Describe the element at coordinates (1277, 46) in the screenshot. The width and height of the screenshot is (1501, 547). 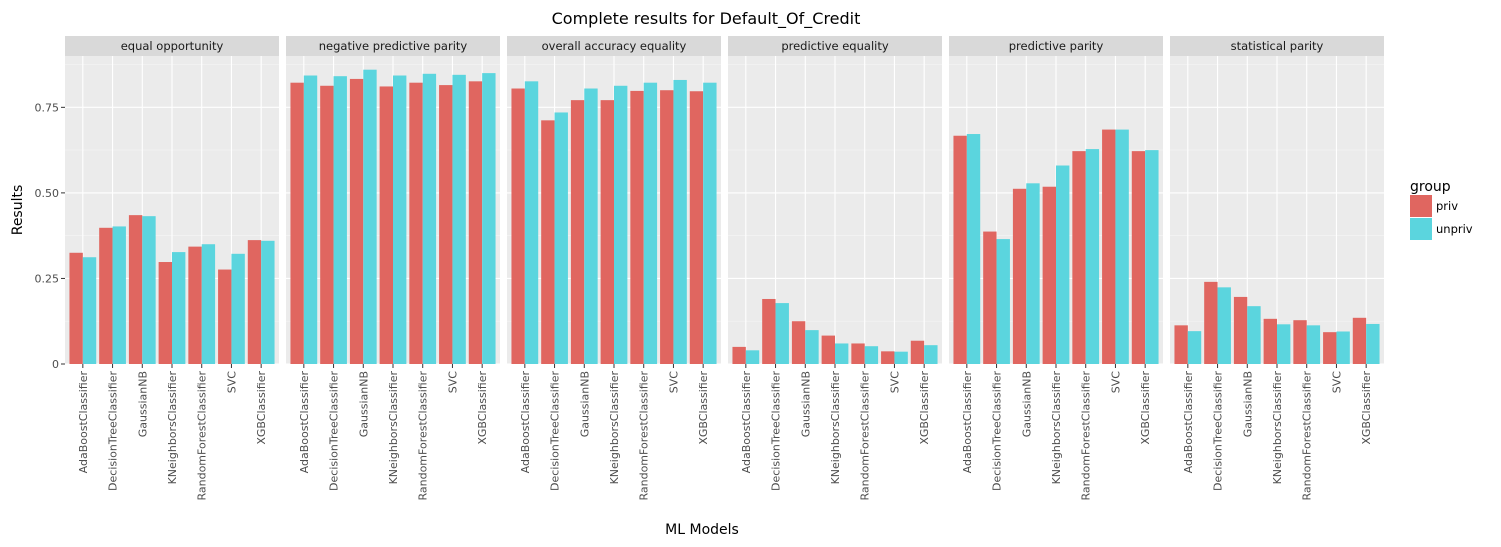
I see `facet-label: statistical parity` at that location.